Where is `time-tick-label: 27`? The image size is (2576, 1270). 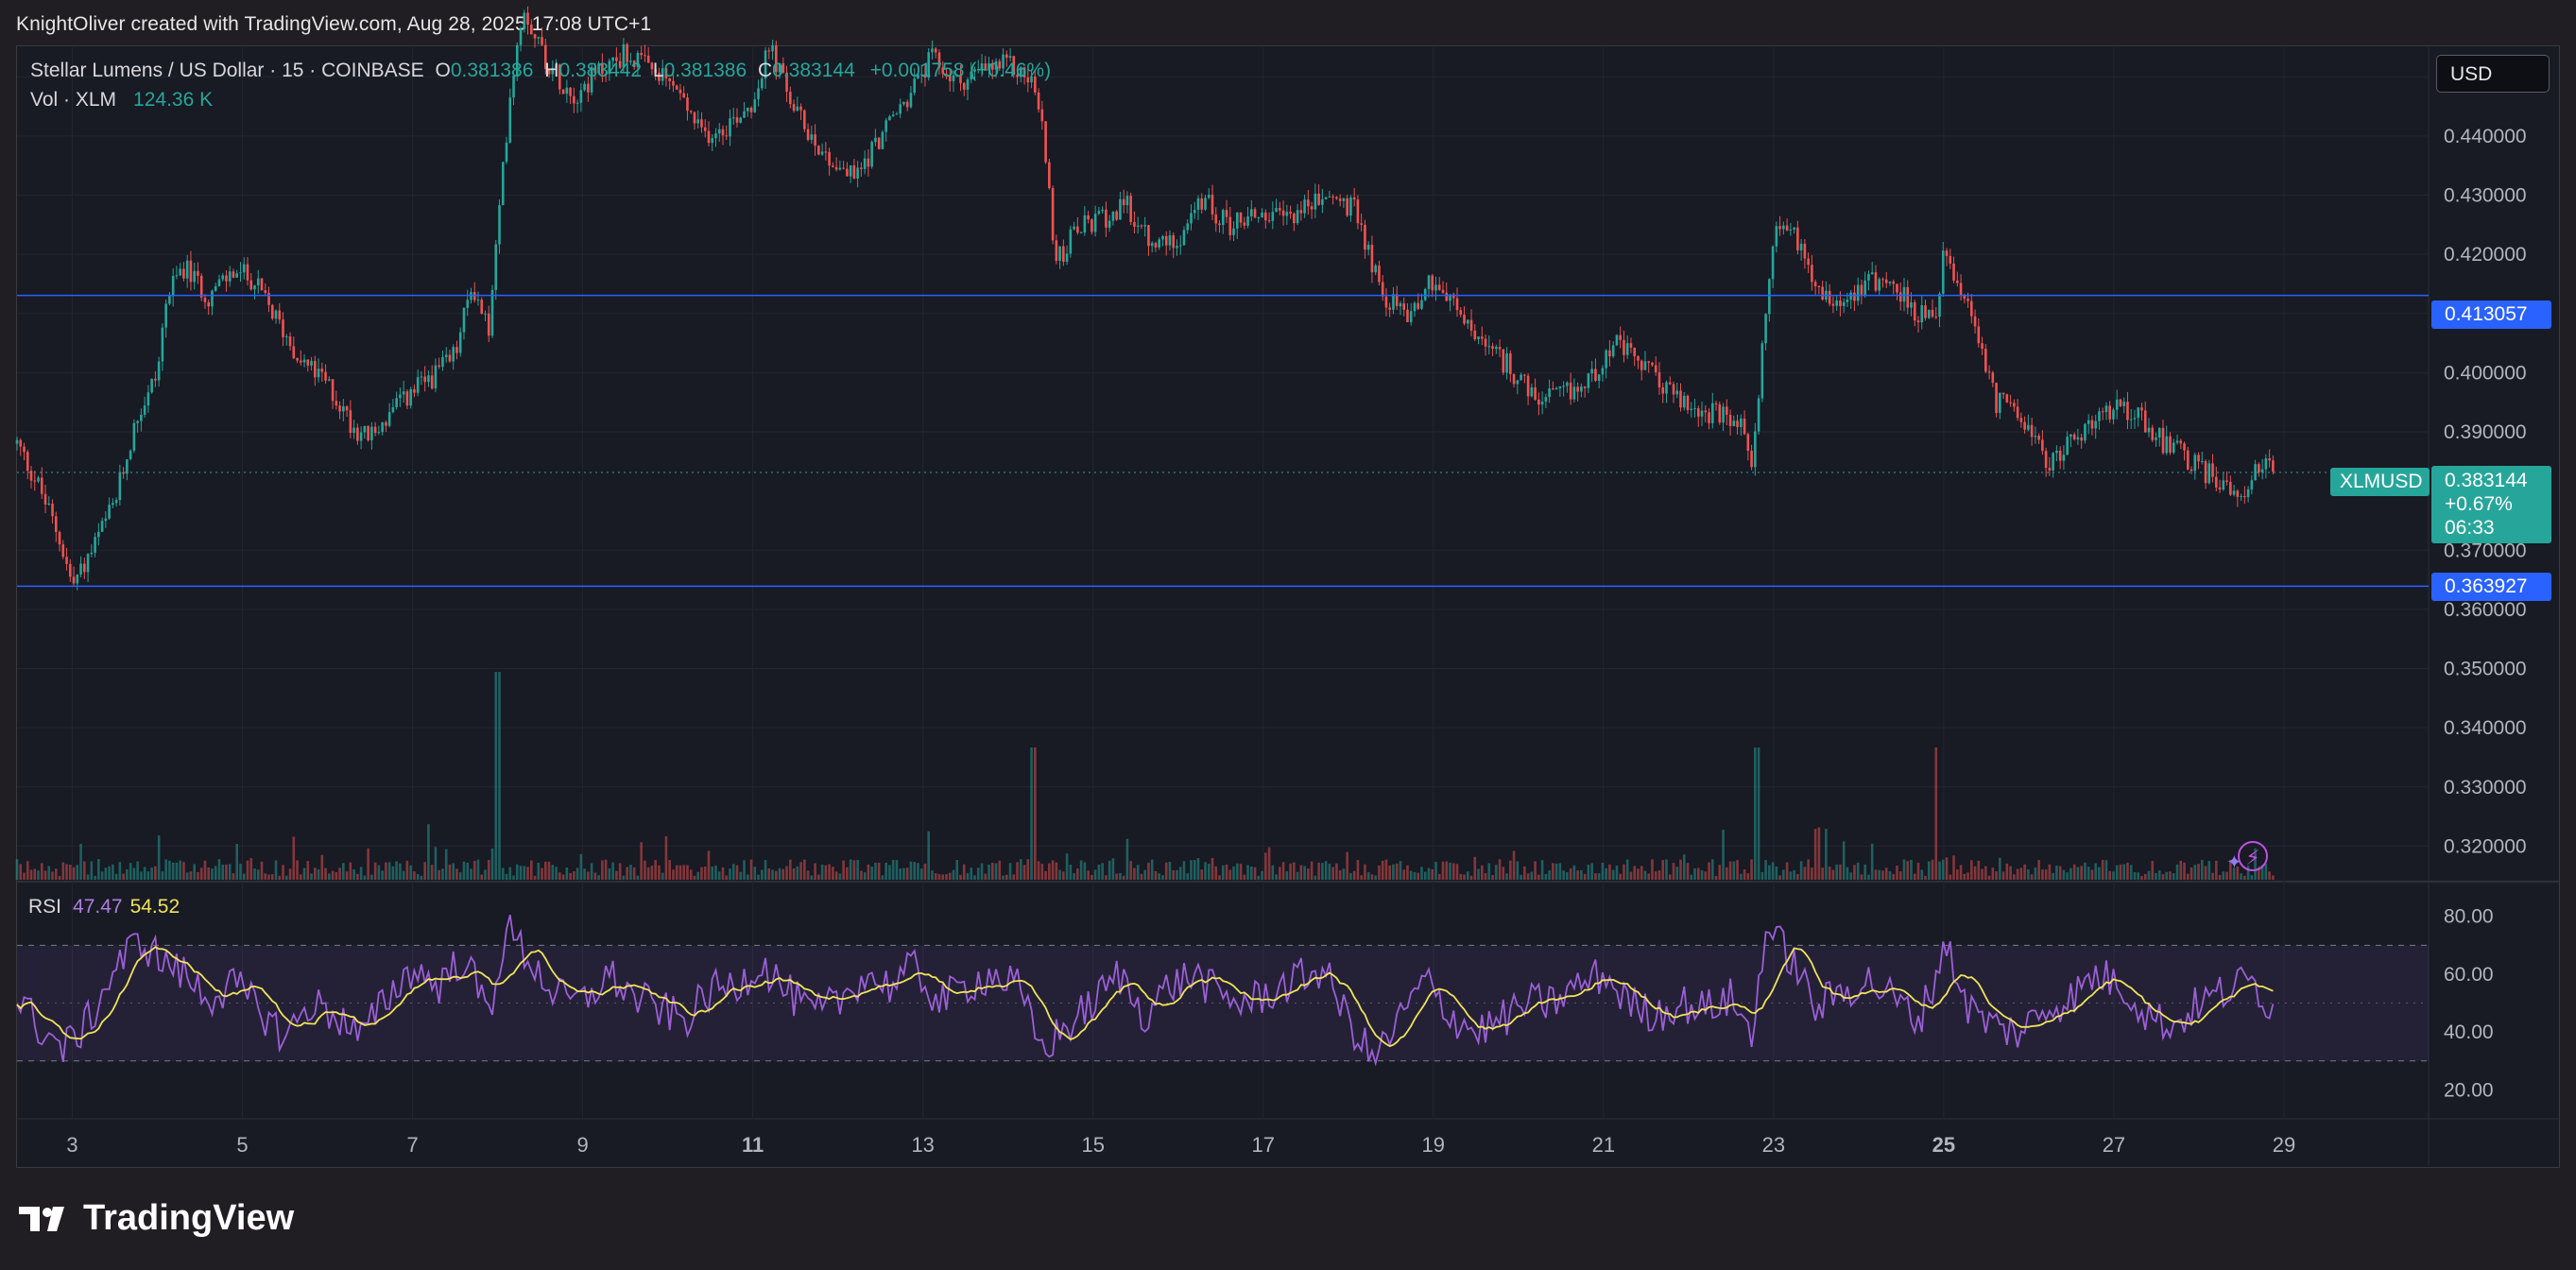
time-tick-label: 27 is located at coordinates (2114, 1145).